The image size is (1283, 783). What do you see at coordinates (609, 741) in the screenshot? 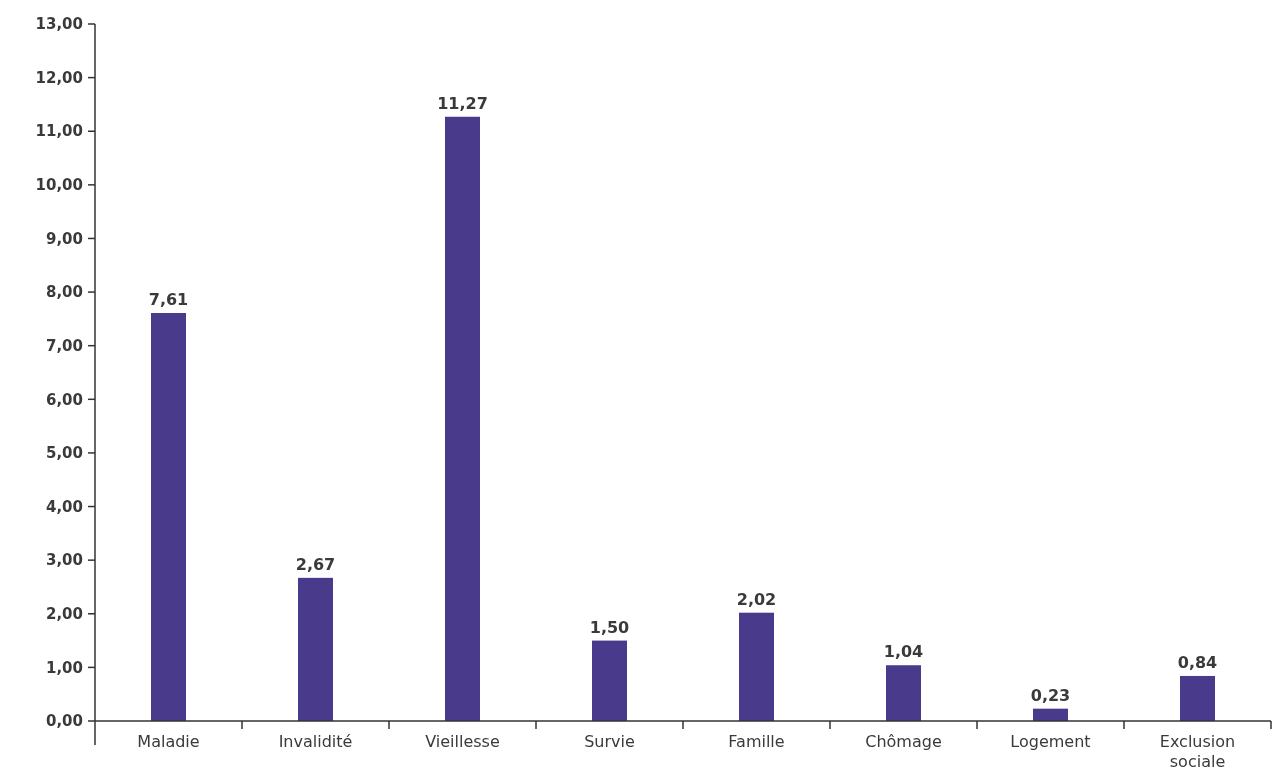
I see `x-tick-label: Survie` at bounding box center [609, 741].